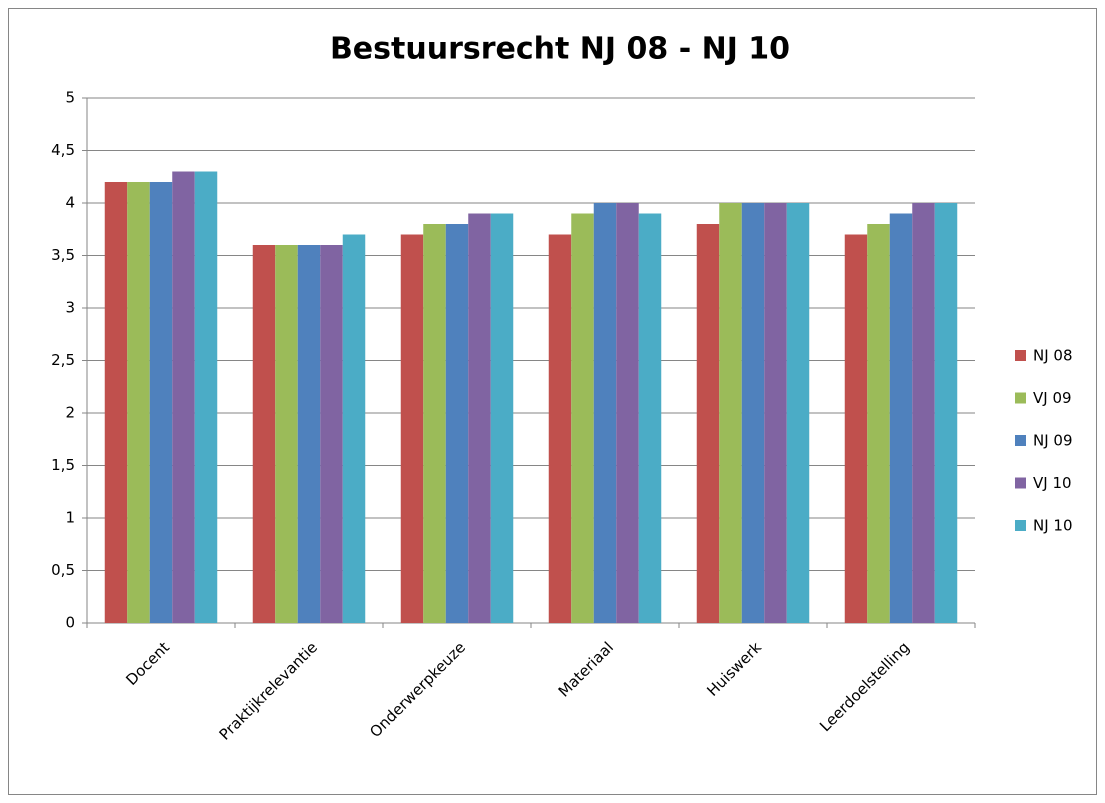 The width and height of the screenshot is (1105, 803). Describe the element at coordinates (1053, 526) in the screenshot. I see `legend-label: NJ 10` at that location.